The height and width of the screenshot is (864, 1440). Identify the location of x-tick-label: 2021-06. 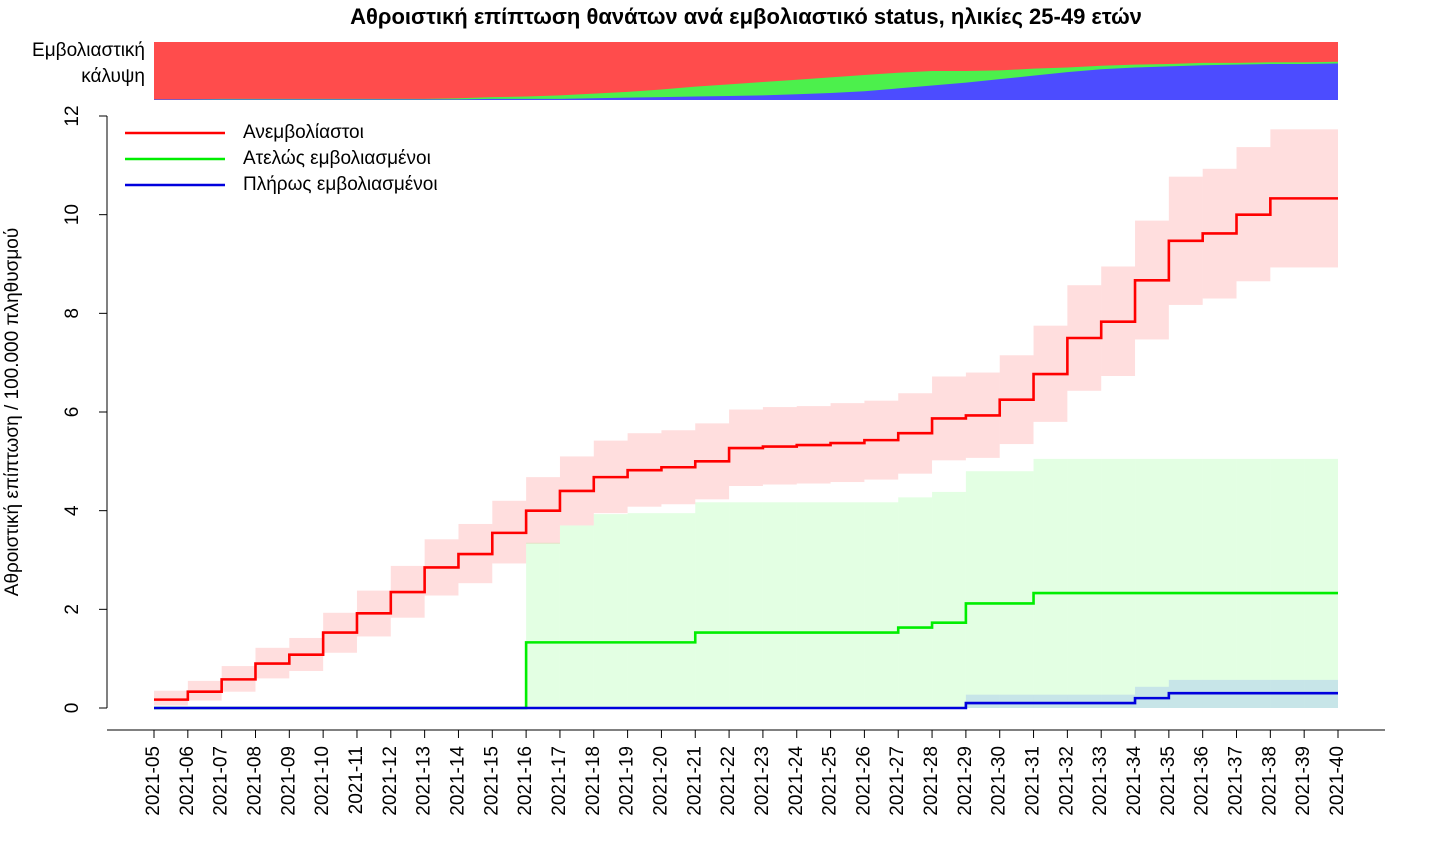
(187, 781).